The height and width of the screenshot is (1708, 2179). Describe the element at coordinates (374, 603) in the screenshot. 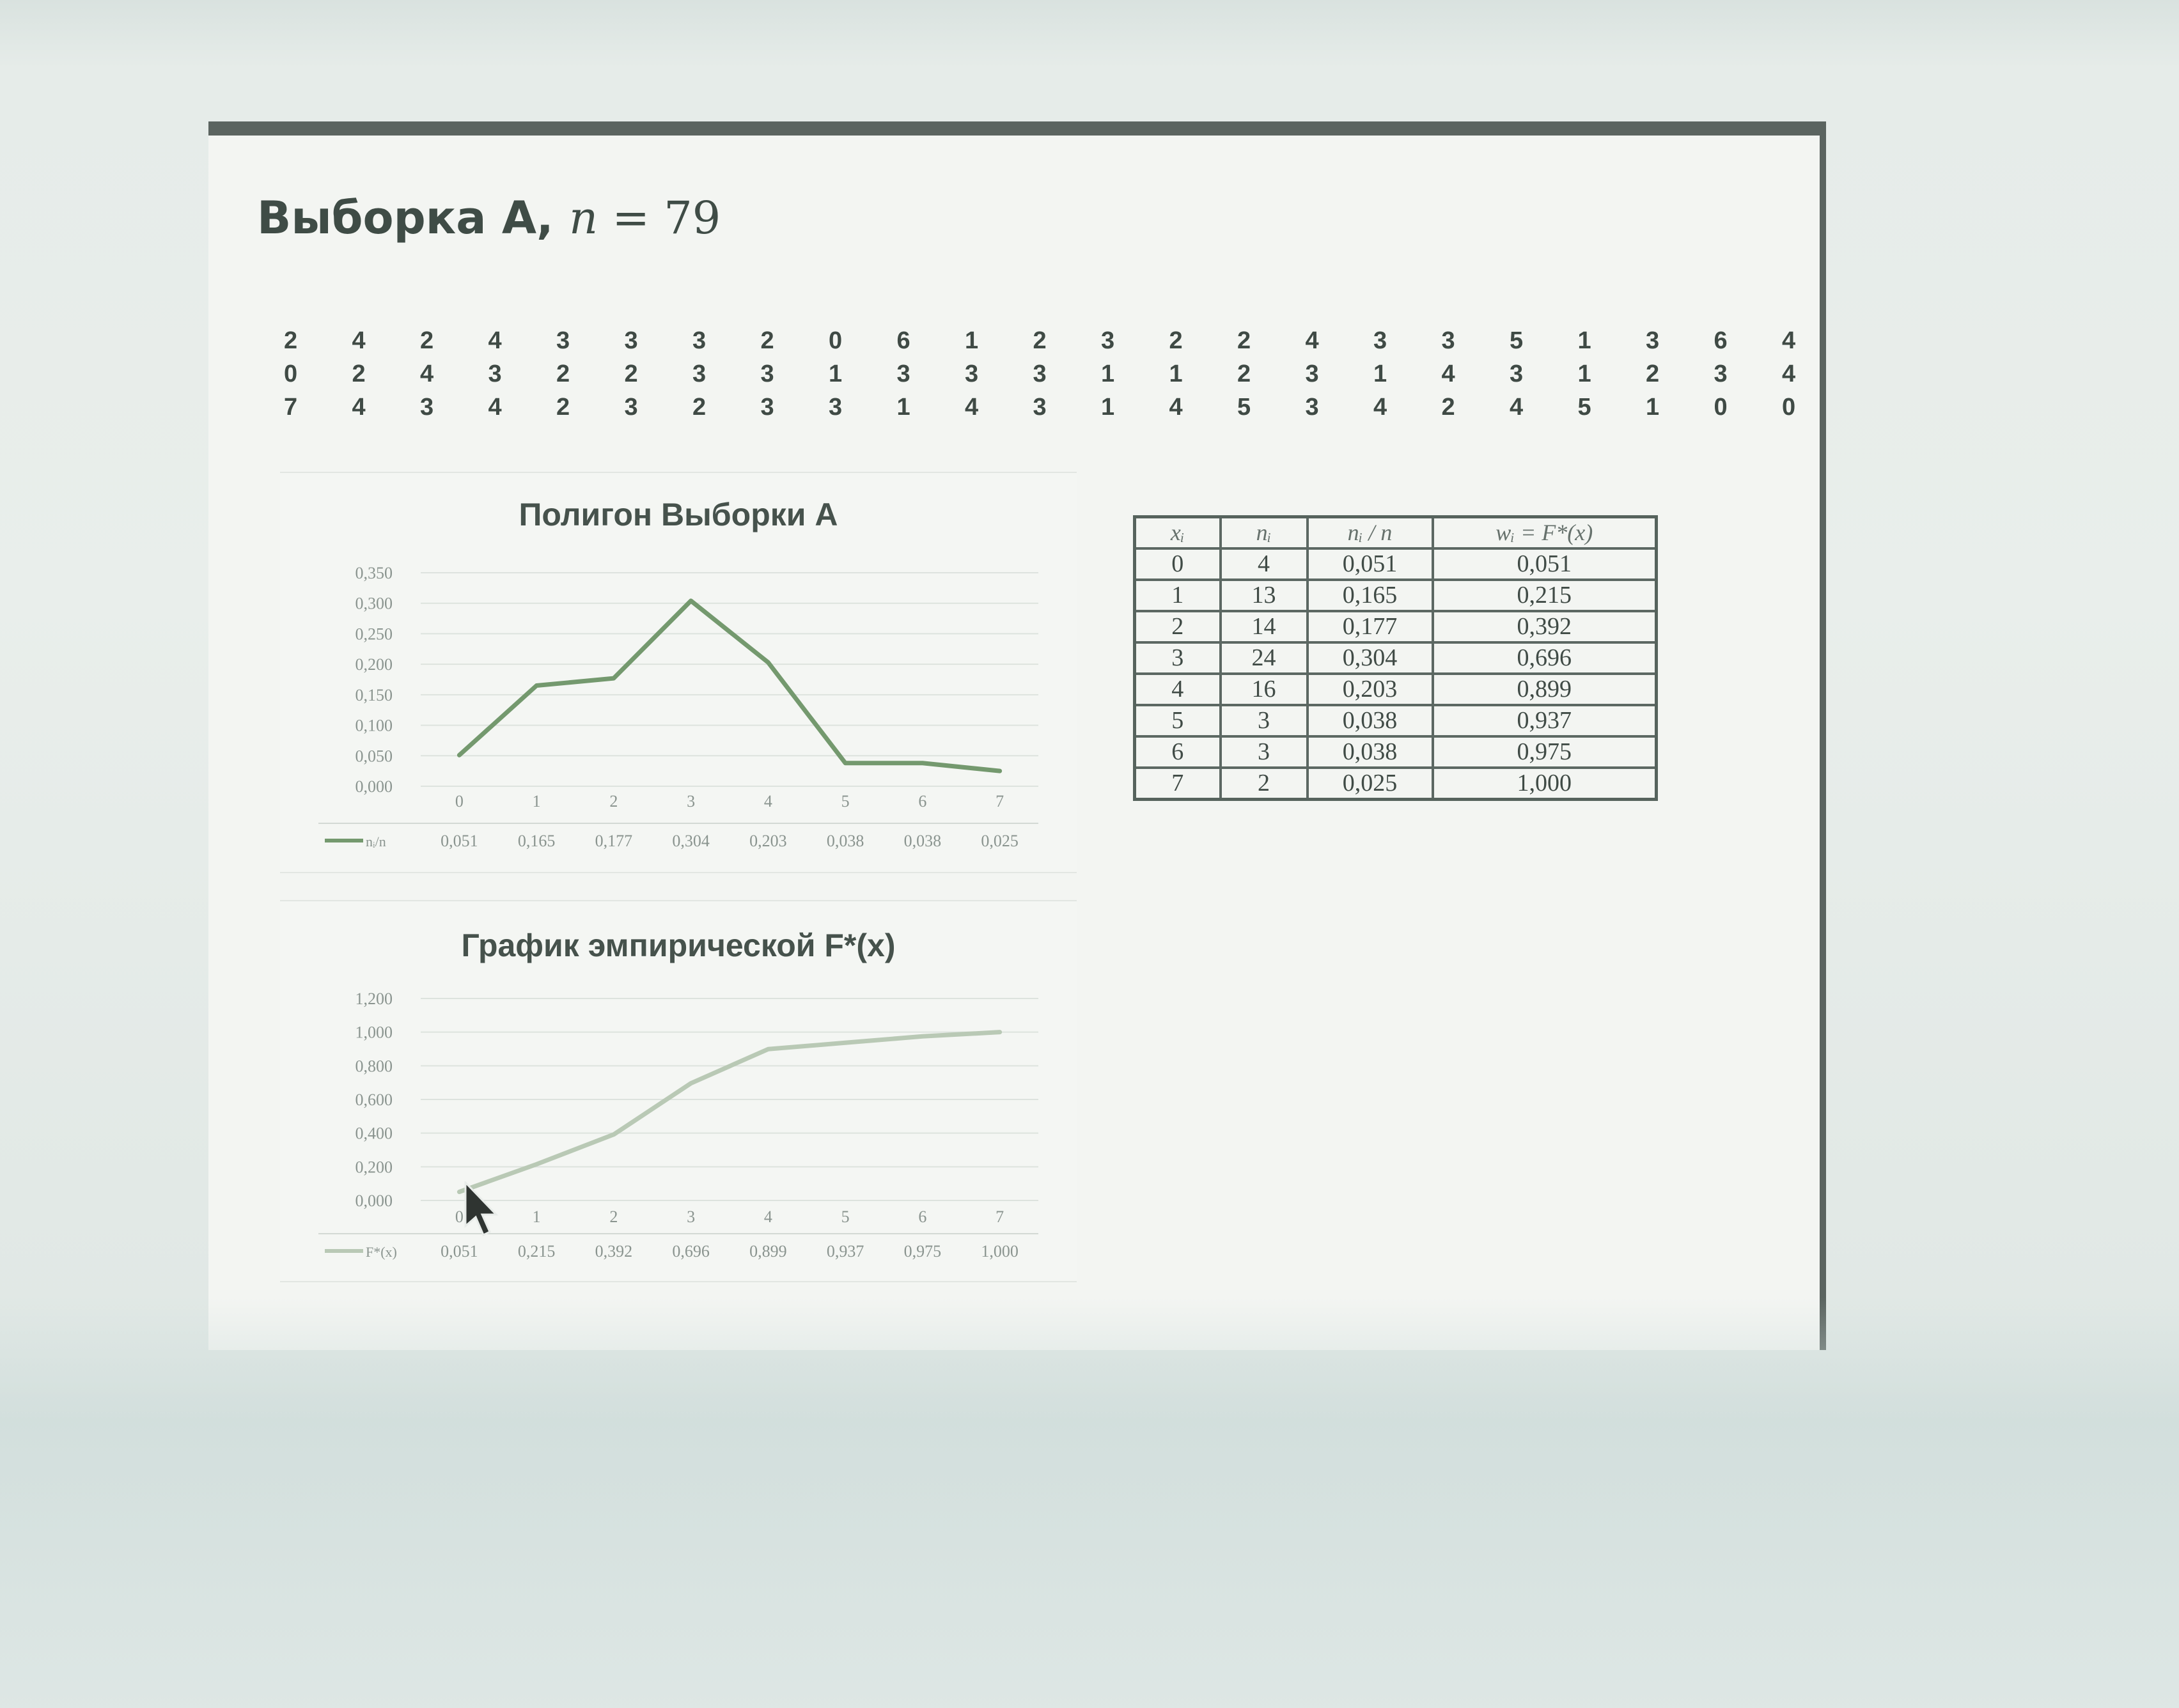

I see `y-tick-label: 0,300` at that location.